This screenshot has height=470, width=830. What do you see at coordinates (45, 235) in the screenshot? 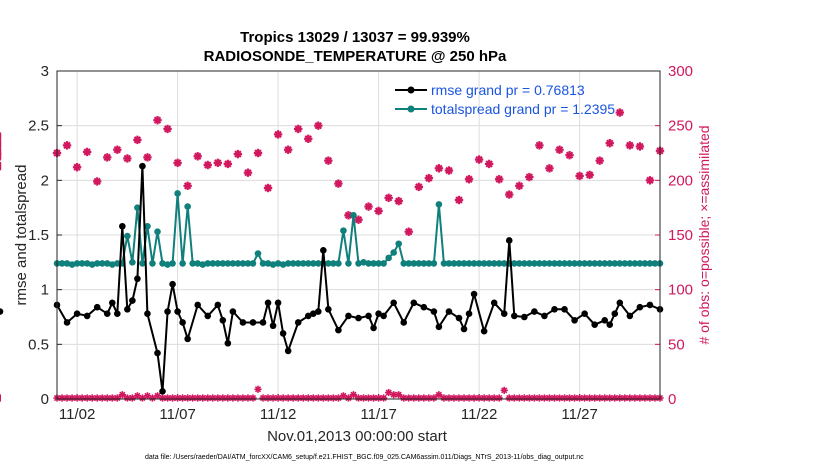
I see `y-left-ticks: 0 0.5 1 1.5 2 2.5 3` at bounding box center [45, 235].